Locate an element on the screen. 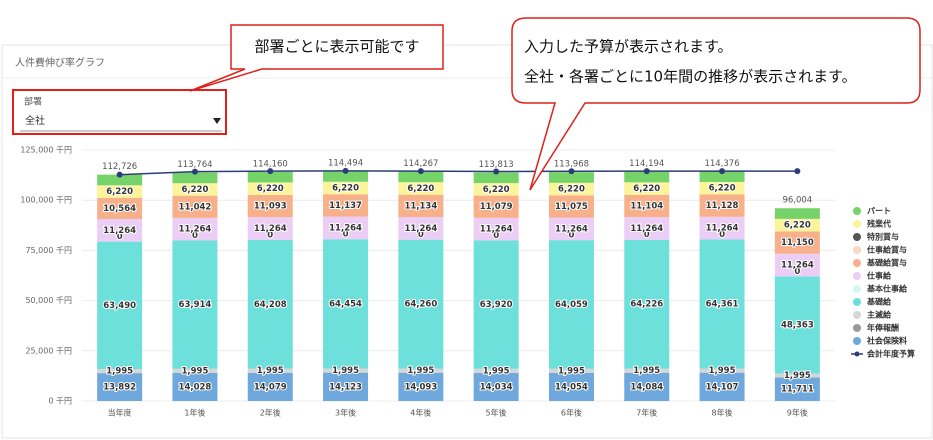 This screenshot has width=933, height=440. data-label: 48,363 is located at coordinates (797, 325).